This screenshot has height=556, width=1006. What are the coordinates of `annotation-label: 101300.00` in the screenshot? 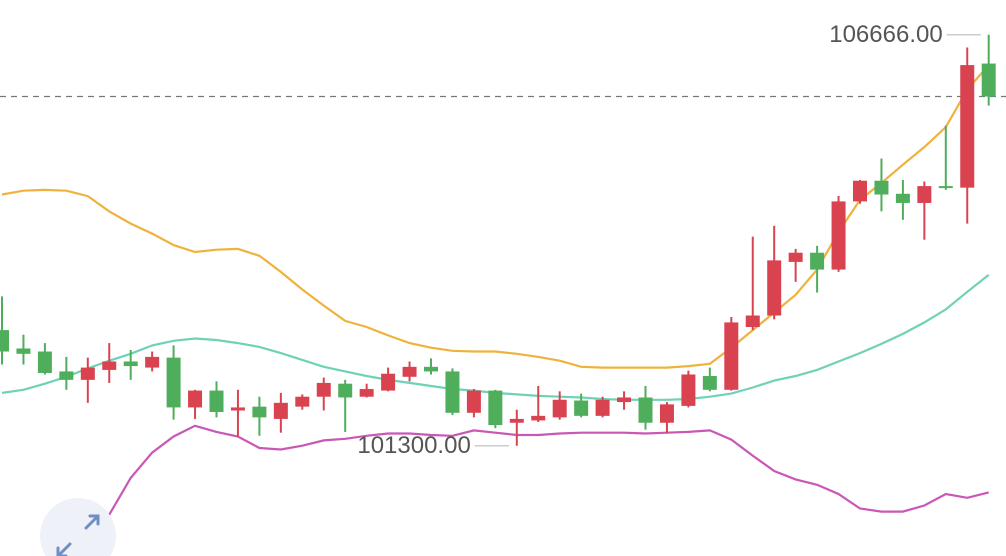 It's located at (413, 445).